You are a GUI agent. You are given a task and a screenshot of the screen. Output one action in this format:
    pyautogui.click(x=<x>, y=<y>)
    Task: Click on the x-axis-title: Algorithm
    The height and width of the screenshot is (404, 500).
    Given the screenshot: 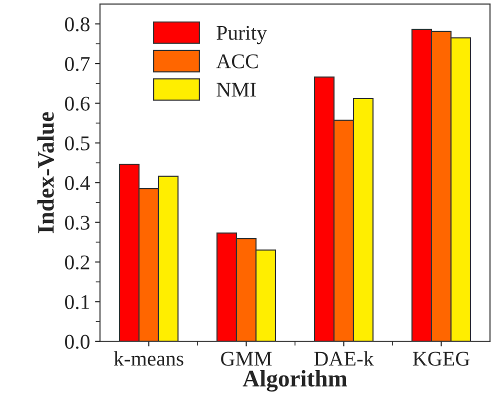 What is the action you would take?
    pyautogui.click(x=295, y=381)
    